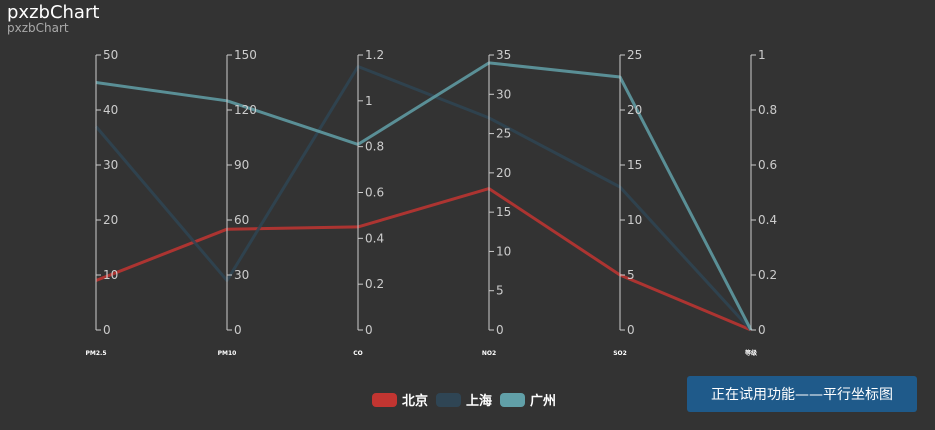  Describe the element at coordinates (110, 55) in the screenshot. I see `tick-label: 50` at that location.